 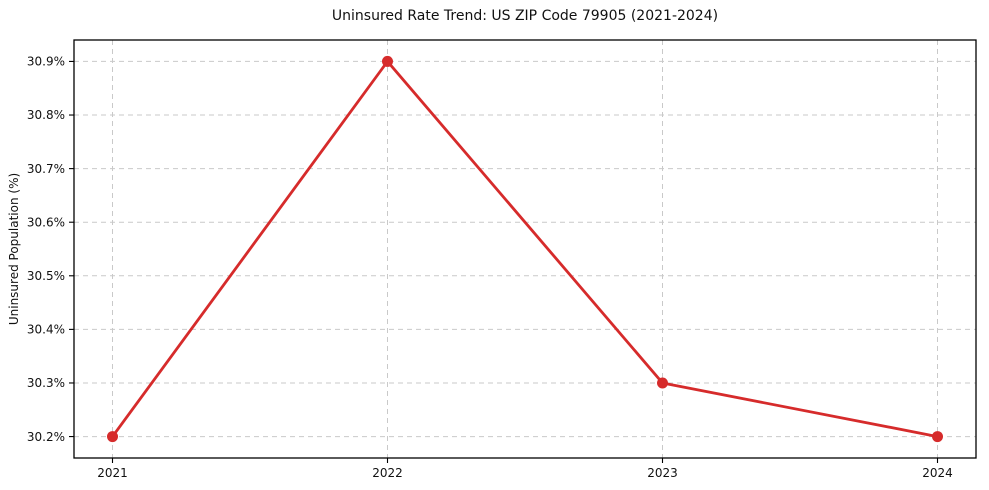 What do you see at coordinates (937, 473) in the screenshot?
I see `x-tick-label: 2024` at bounding box center [937, 473].